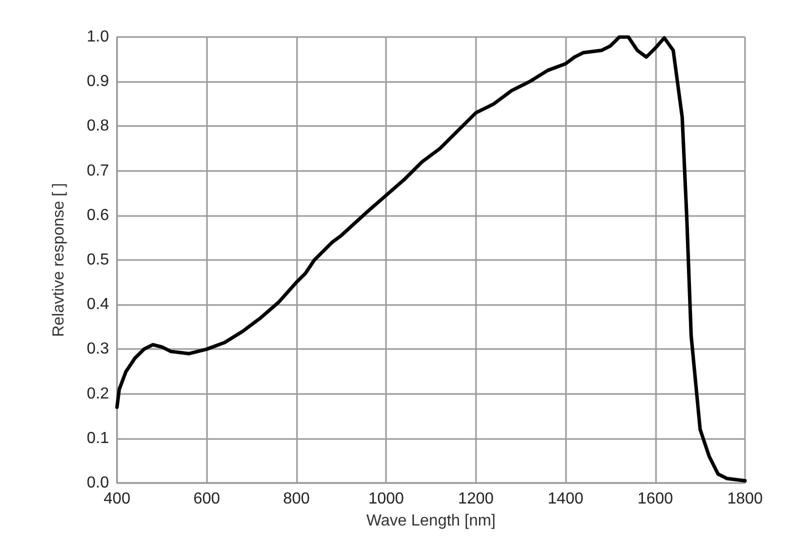  What do you see at coordinates (98, 349) in the screenshot?
I see `y-tick-label: 0.3` at bounding box center [98, 349].